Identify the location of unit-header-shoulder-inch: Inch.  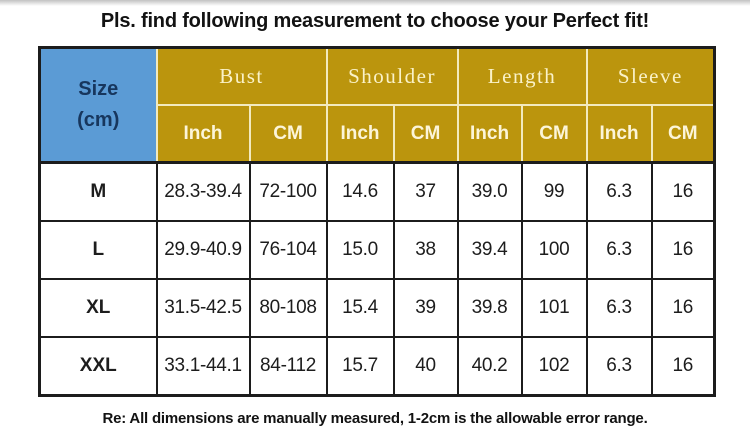
(360, 134).